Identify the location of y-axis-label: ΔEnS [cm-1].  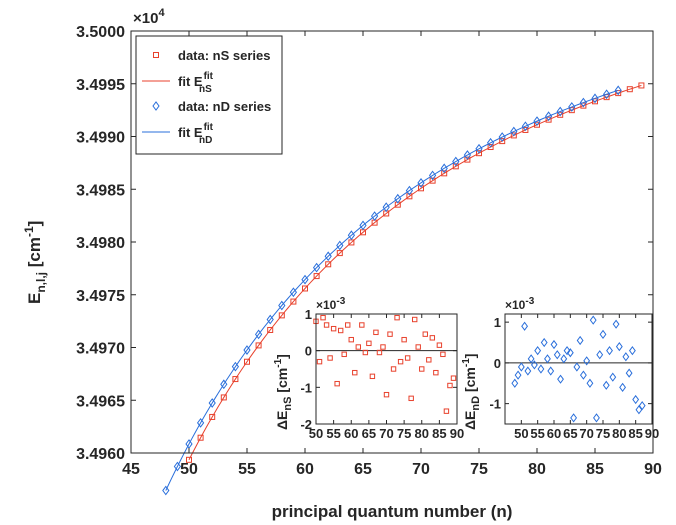
(283, 392).